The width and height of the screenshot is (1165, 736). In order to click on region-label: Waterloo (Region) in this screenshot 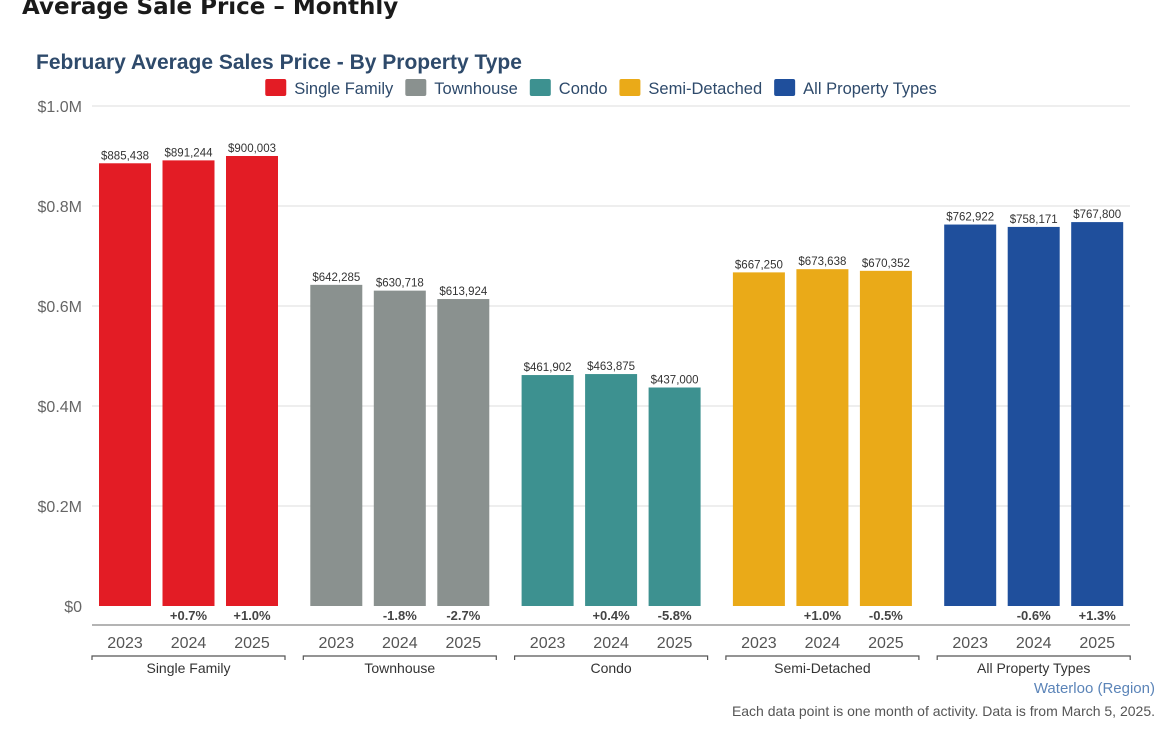, I will do `click(1094, 688)`.